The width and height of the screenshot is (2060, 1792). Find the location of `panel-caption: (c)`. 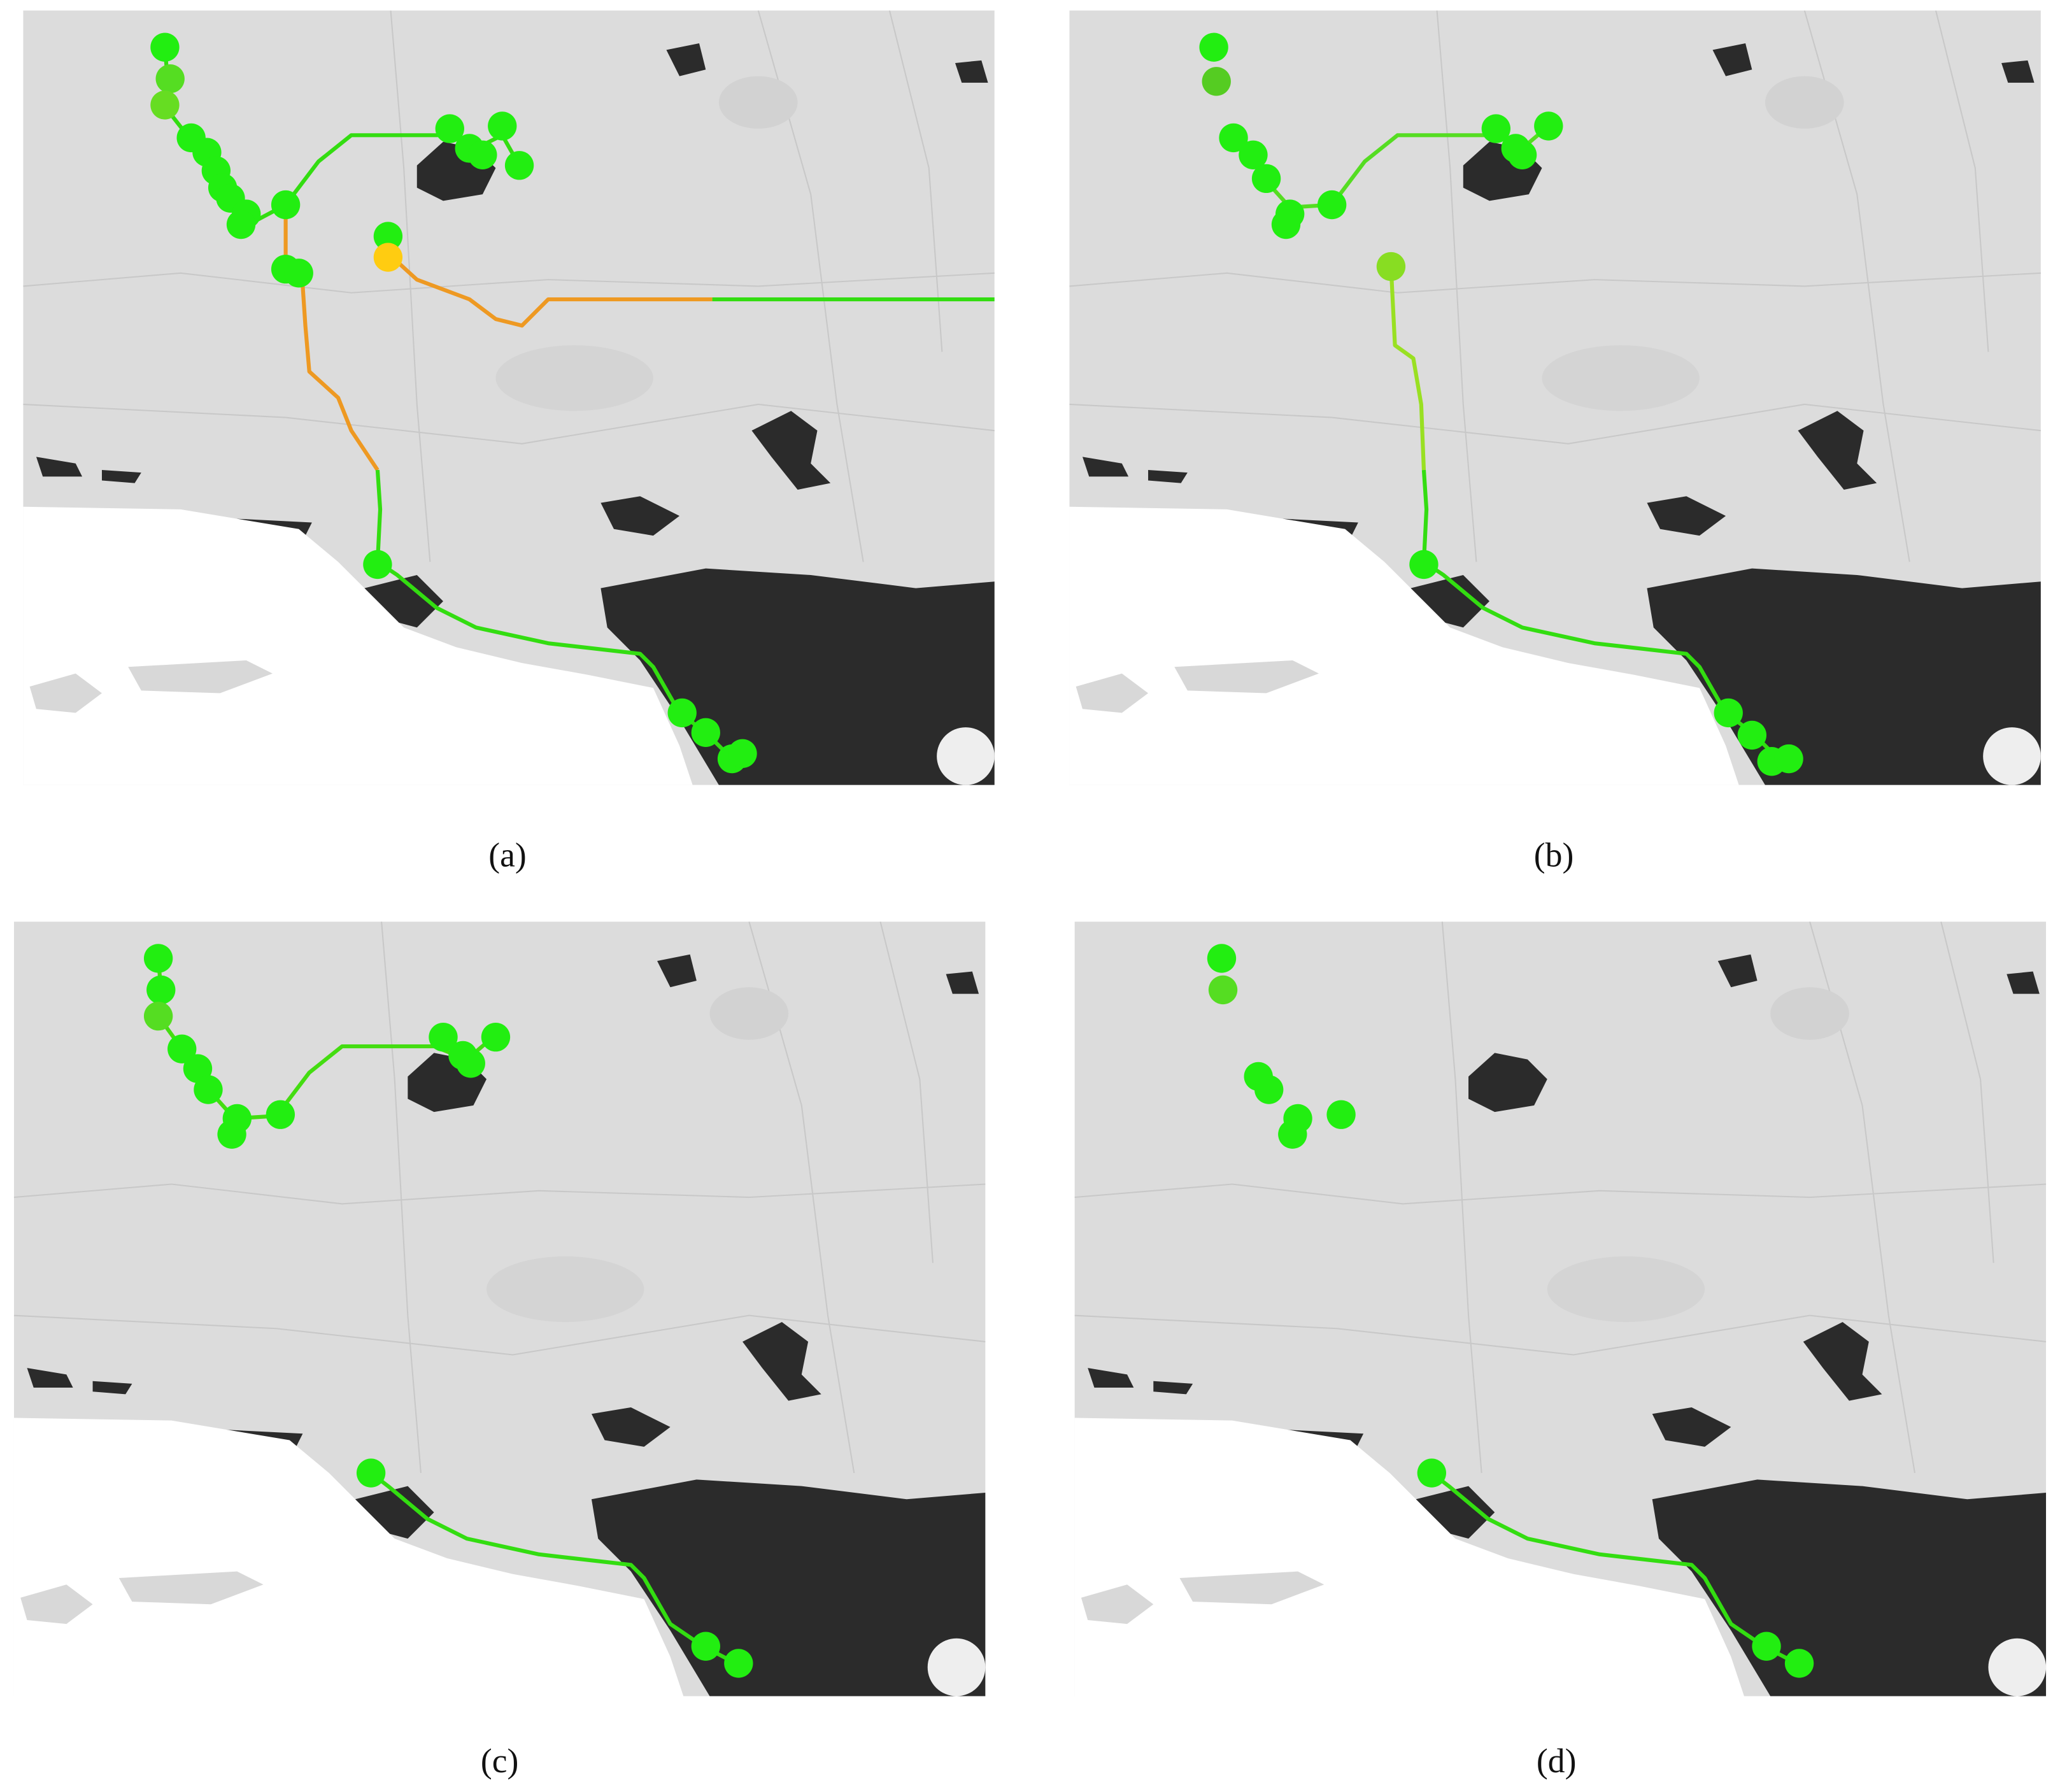

panel-caption: (c) is located at coordinates (500, 1761).